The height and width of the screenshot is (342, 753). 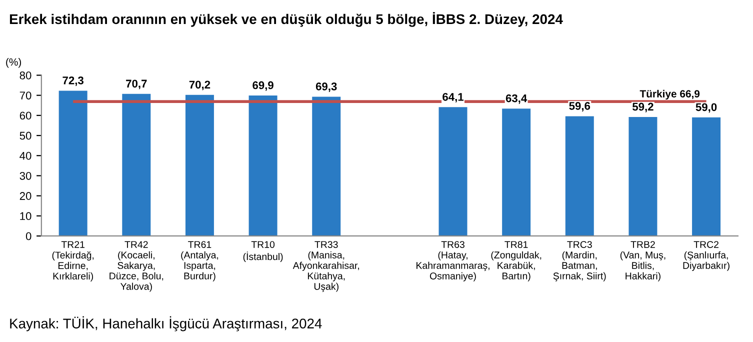 I want to click on data-label: 59,6, so click(x=579, y=107).